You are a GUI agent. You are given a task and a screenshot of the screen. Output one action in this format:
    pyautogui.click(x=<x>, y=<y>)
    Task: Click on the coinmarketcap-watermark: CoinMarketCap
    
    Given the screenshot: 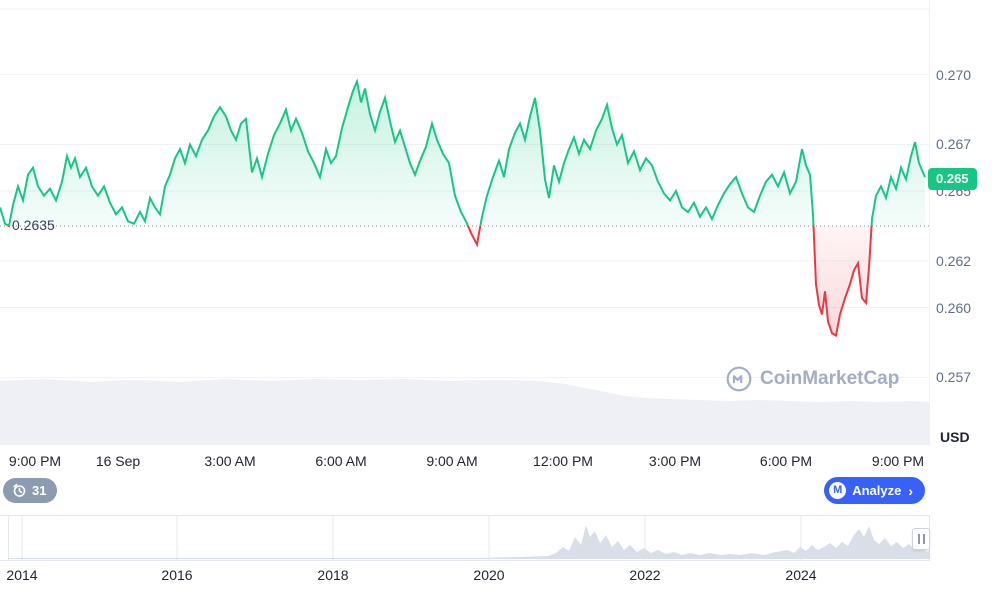 What is the action you would take?
    pyautogui.click(x=812, y=379)
    